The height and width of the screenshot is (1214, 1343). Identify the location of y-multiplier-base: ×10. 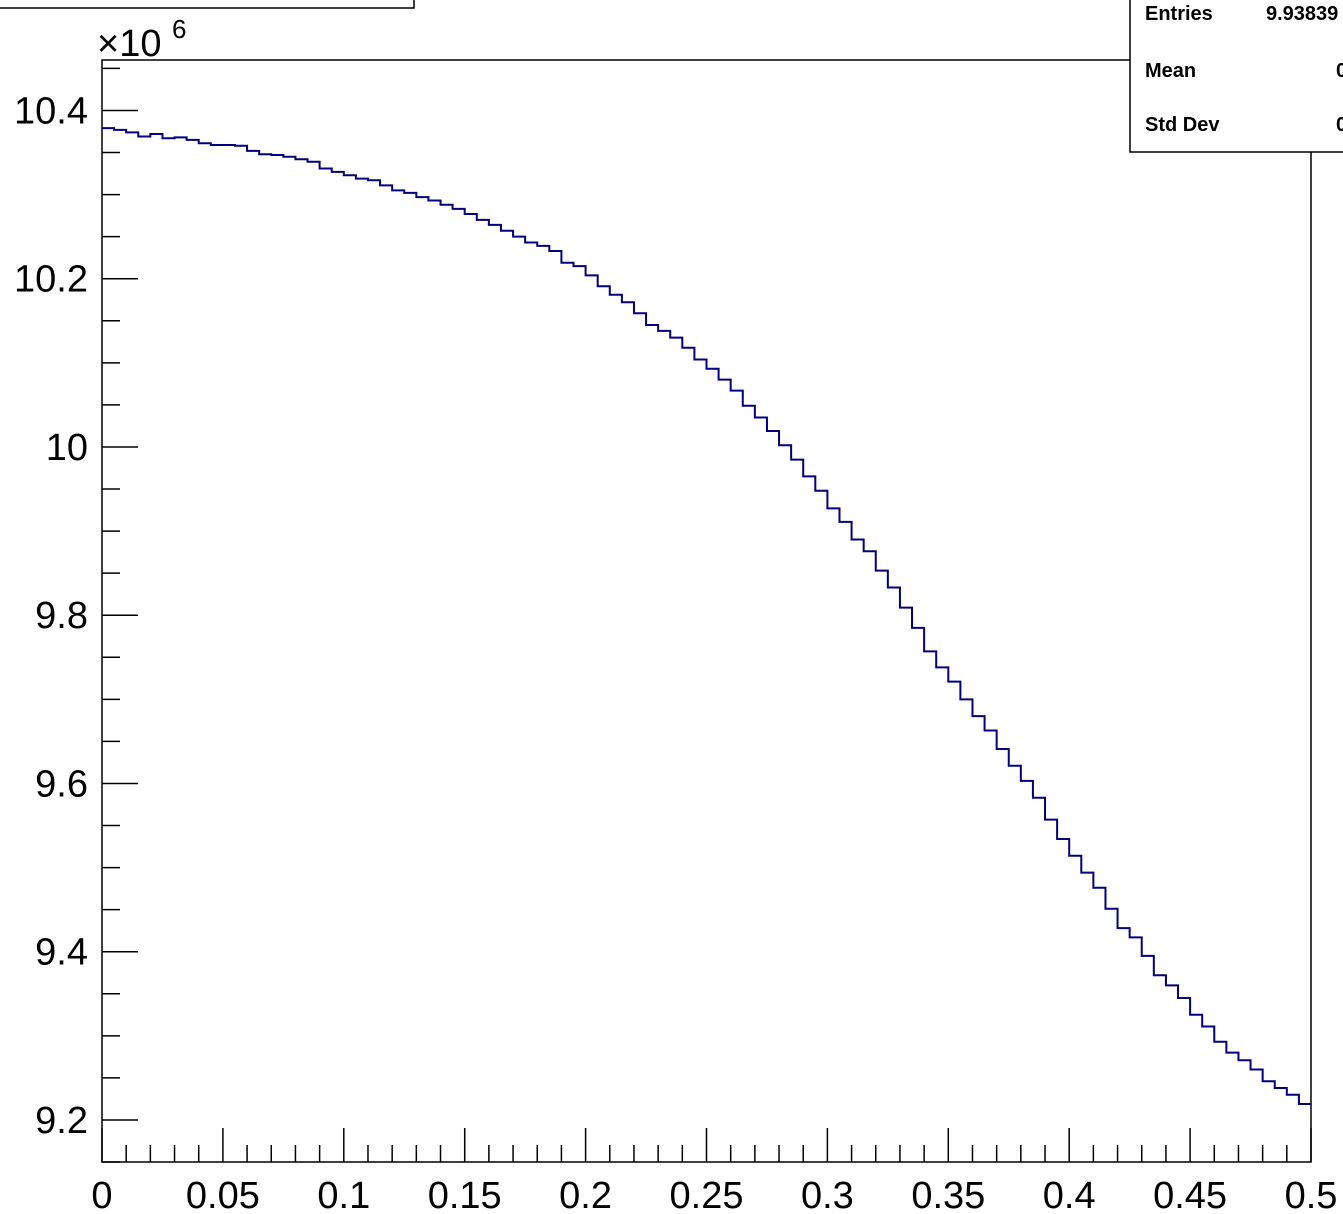
(129, 44).